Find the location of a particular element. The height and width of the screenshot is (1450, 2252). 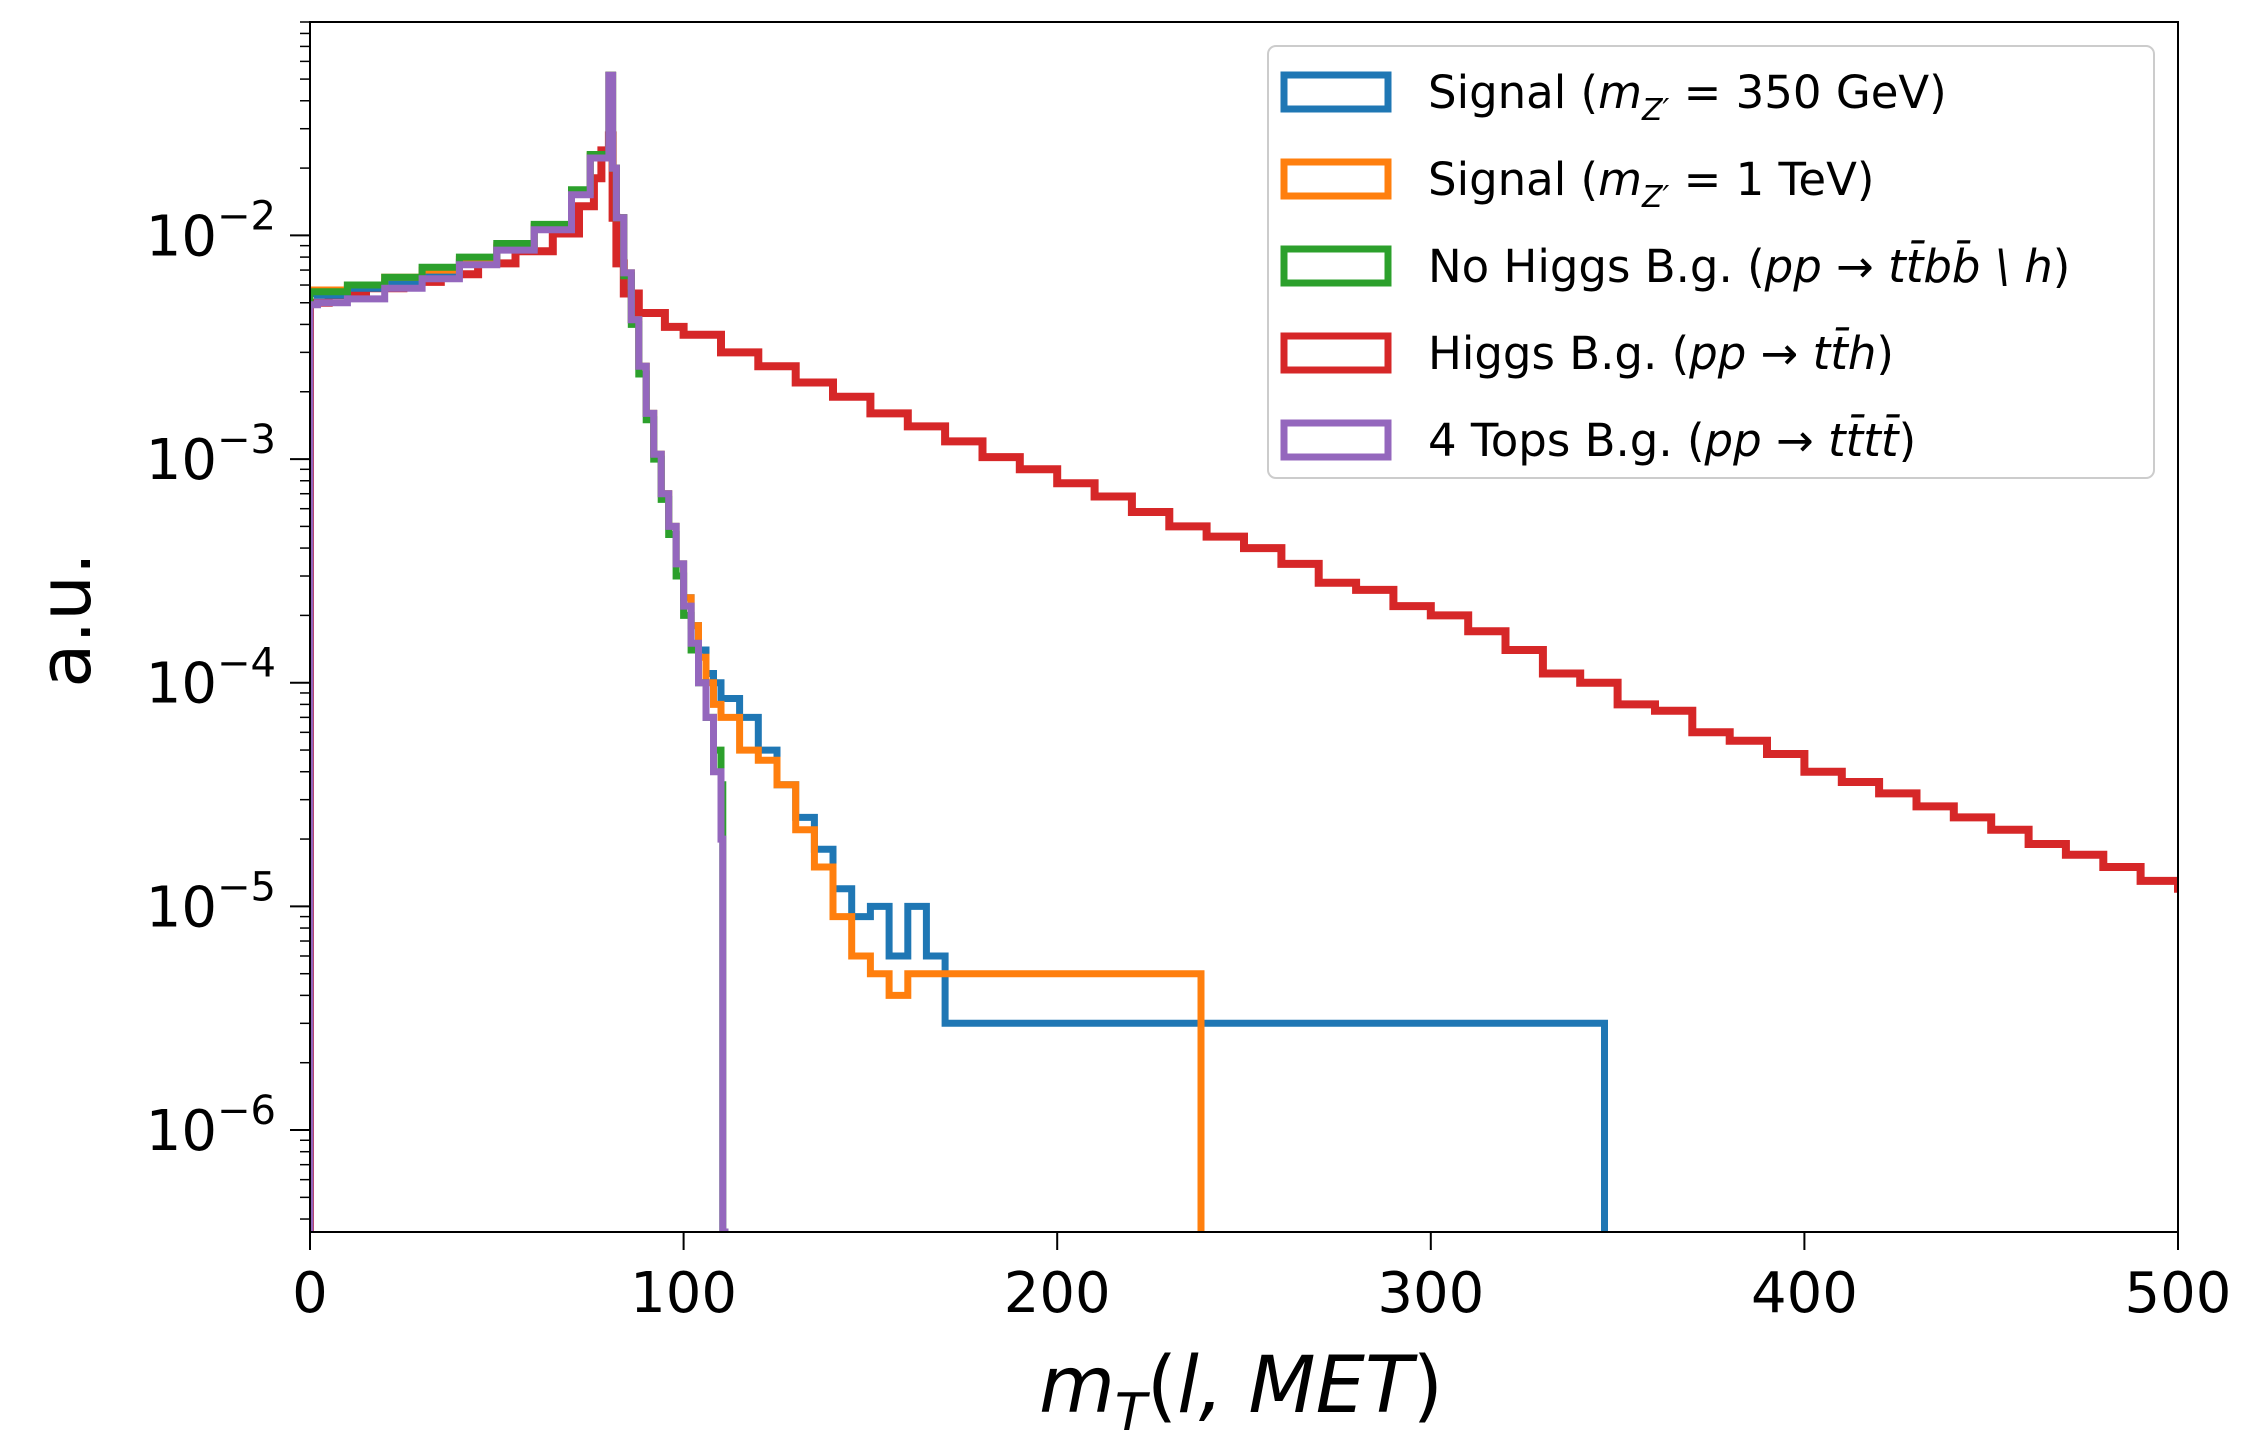

x-tick-label: 500 is located at coordinates (2178, 1293).